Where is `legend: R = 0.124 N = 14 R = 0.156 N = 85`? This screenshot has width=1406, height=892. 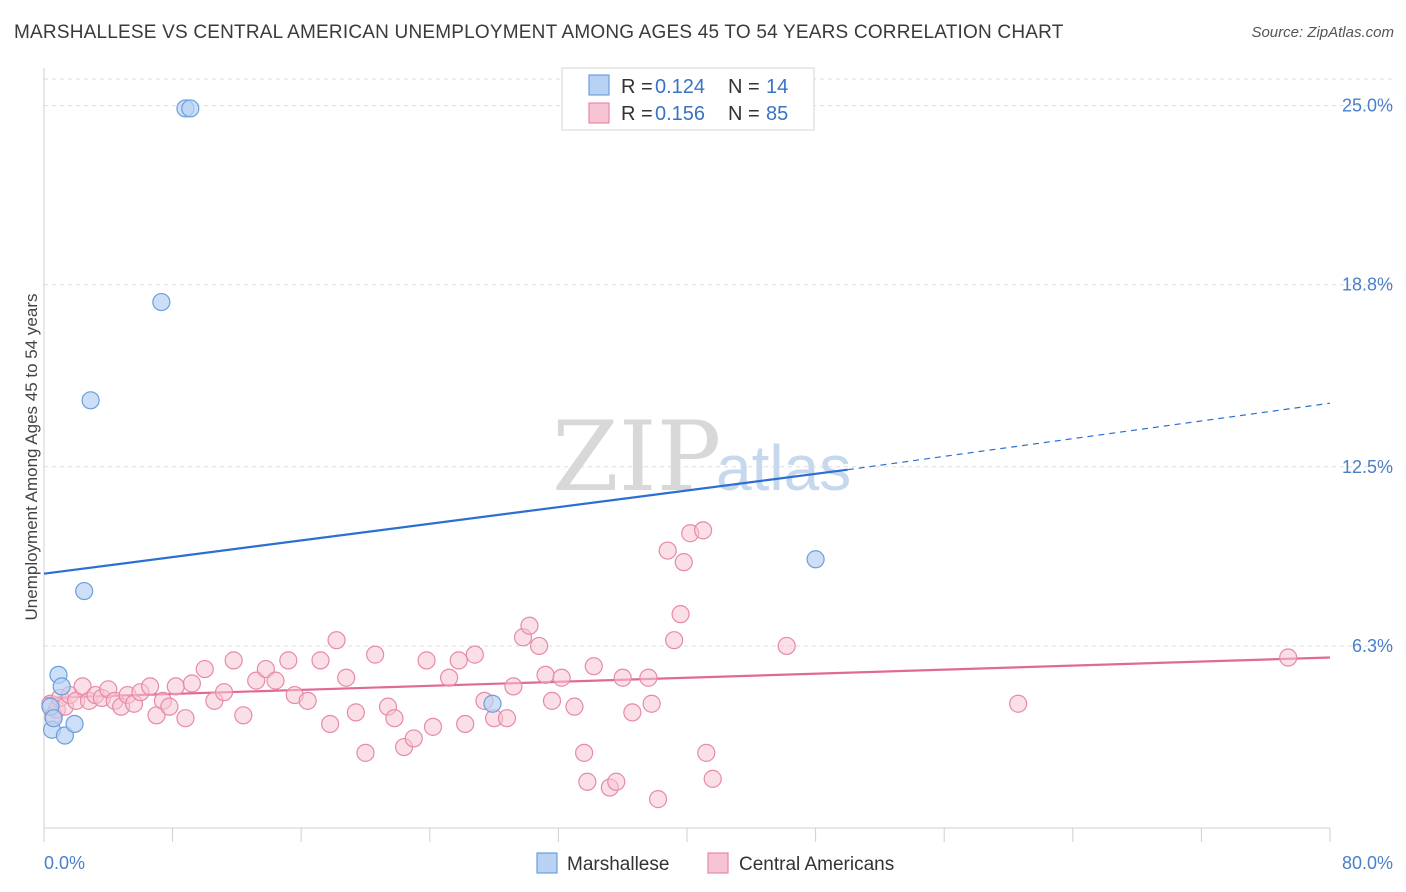 legend: R = 0.124 N = 14 R = 0.156 N = 85 is located at coordinates (688, 99).